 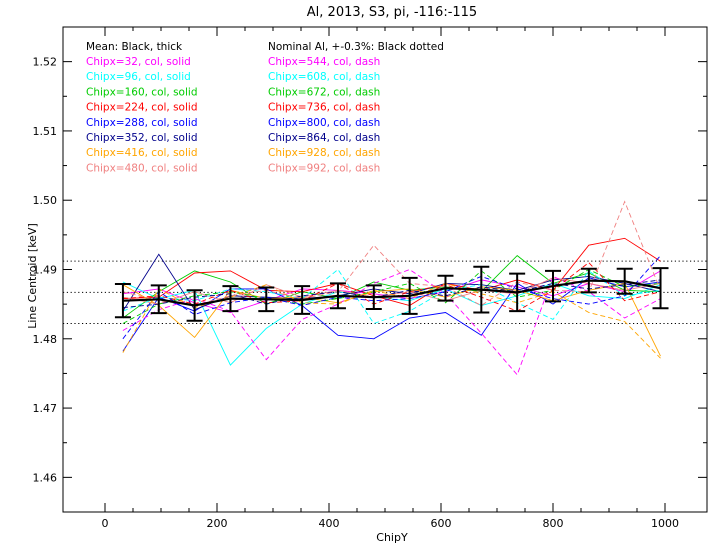 I want to click on x-tick-label: 200, so click(x=217, y=523).